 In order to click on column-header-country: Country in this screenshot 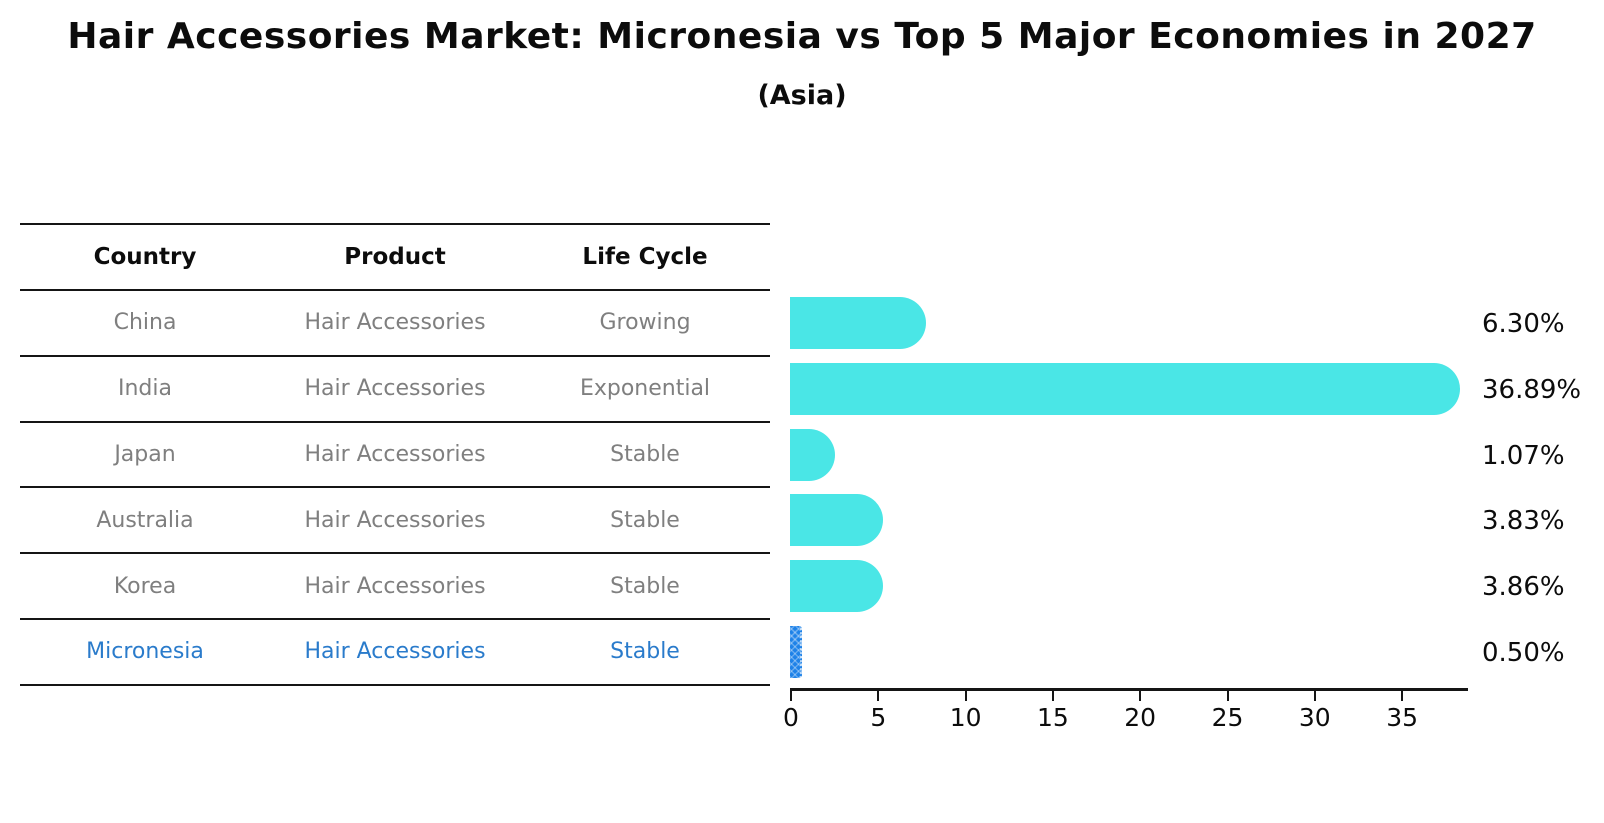, I will do `click(145, 257)`.